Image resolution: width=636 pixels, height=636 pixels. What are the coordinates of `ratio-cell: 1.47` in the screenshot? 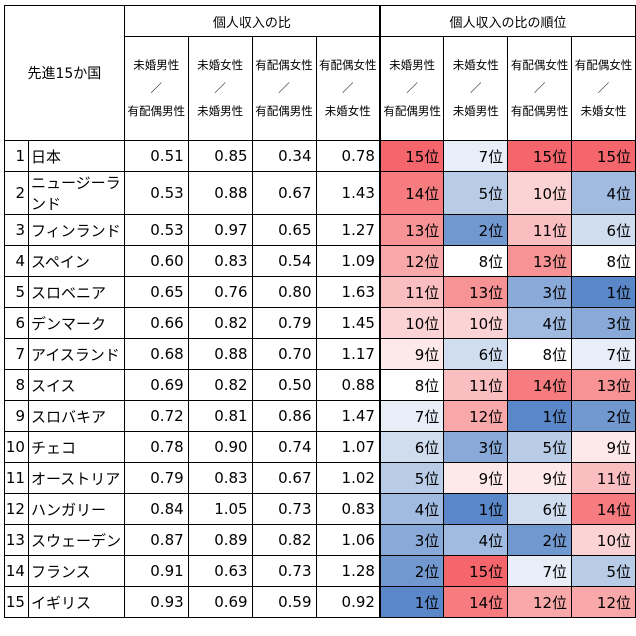 It's located at (348, 416).